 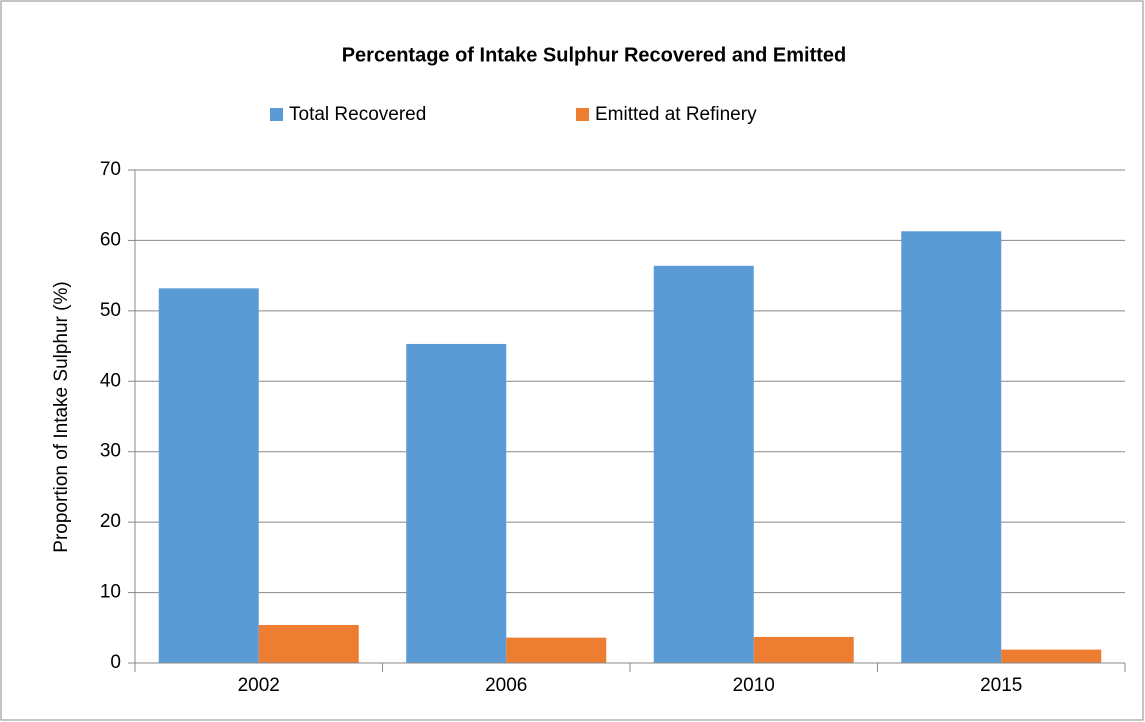 What do you see at coordinates (115, 662) in the screenshot?
I see `y-tick-label: 0` at bounding box center [115, 662].